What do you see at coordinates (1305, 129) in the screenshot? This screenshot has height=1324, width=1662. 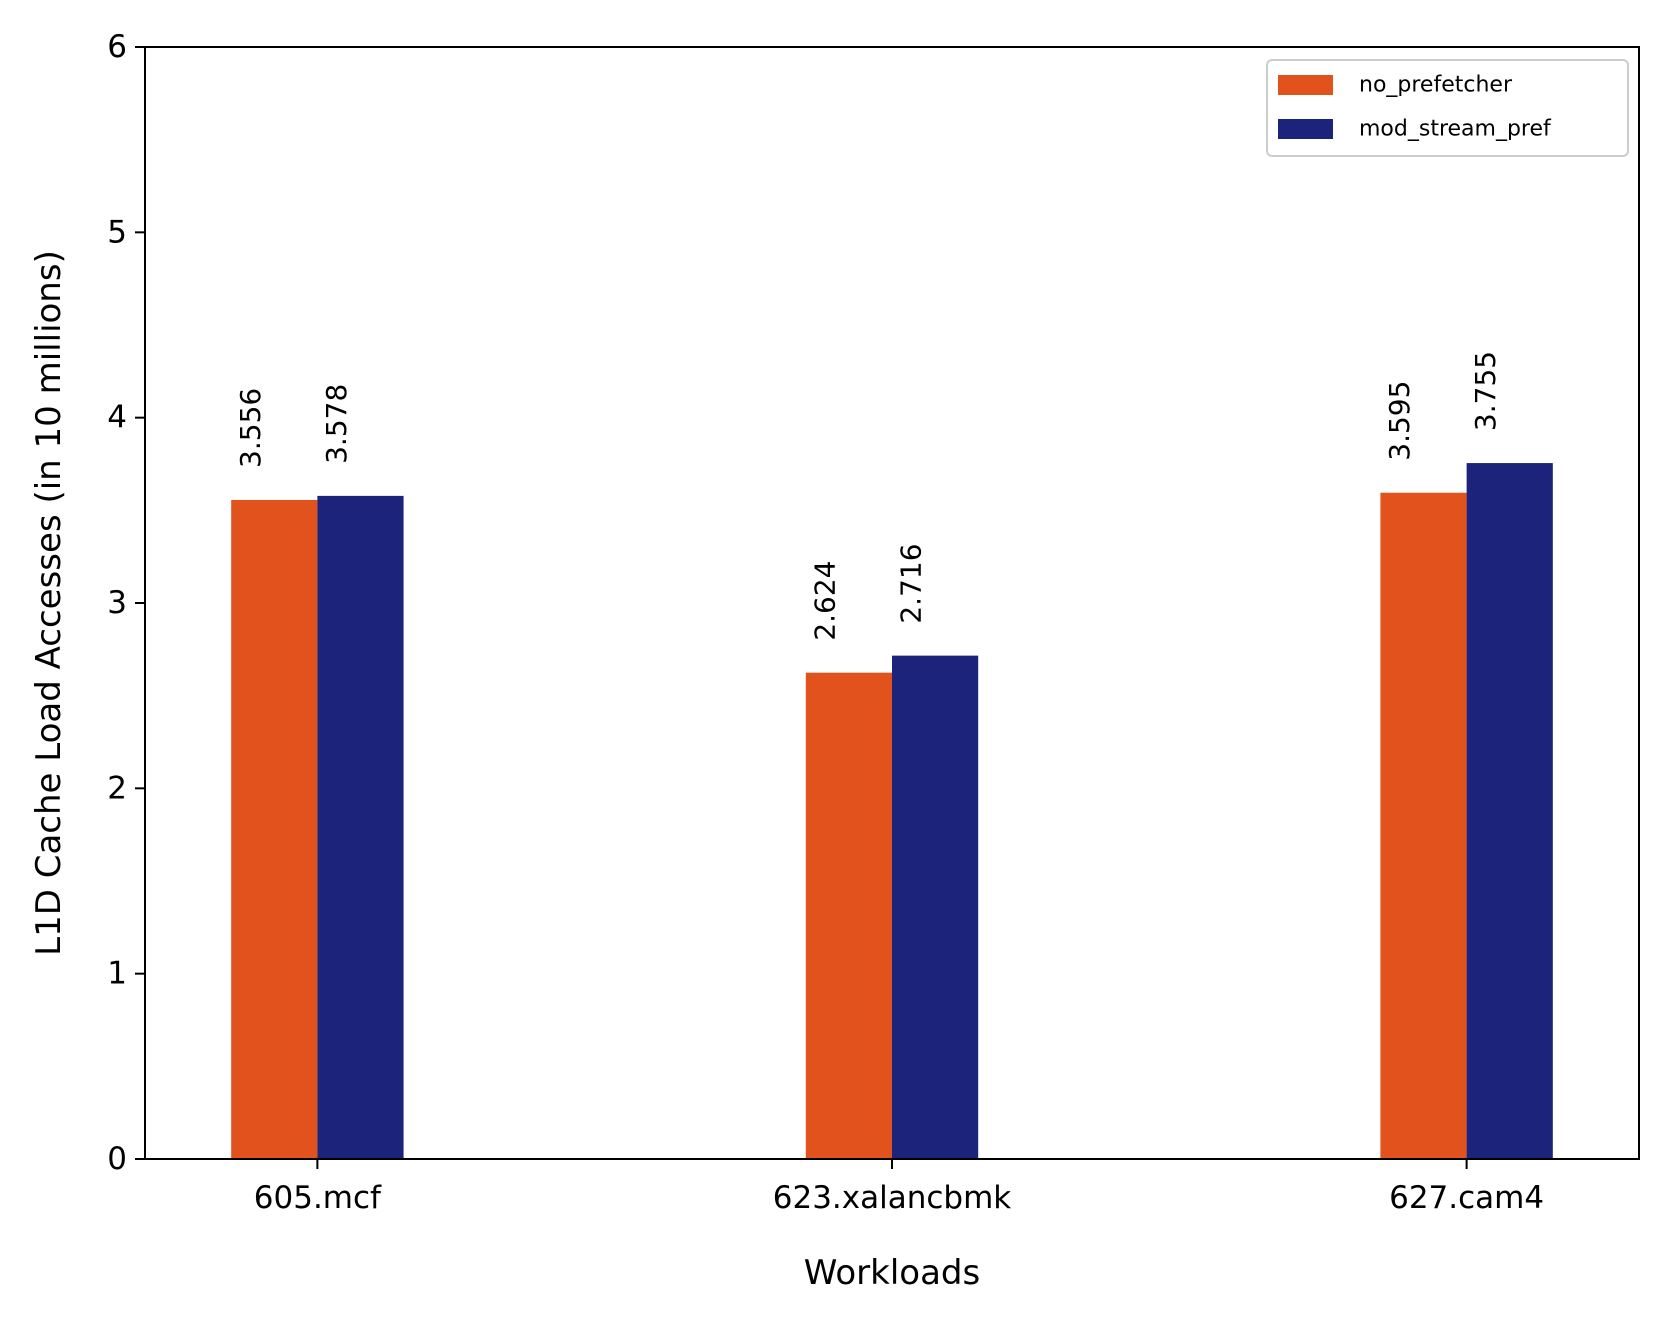 I see `legend-swatch-mod_stream_pref` at bounding box center [1305, 129].